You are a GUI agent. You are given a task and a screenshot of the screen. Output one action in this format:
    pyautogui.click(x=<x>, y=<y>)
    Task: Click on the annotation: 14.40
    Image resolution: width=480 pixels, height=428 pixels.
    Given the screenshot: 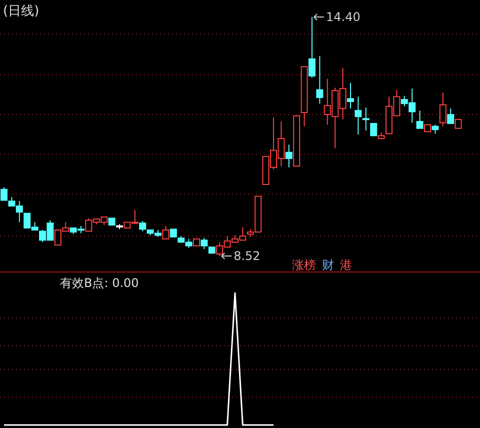 What is the action you would take?
    pyautogui.click(x=343, y=17)
    